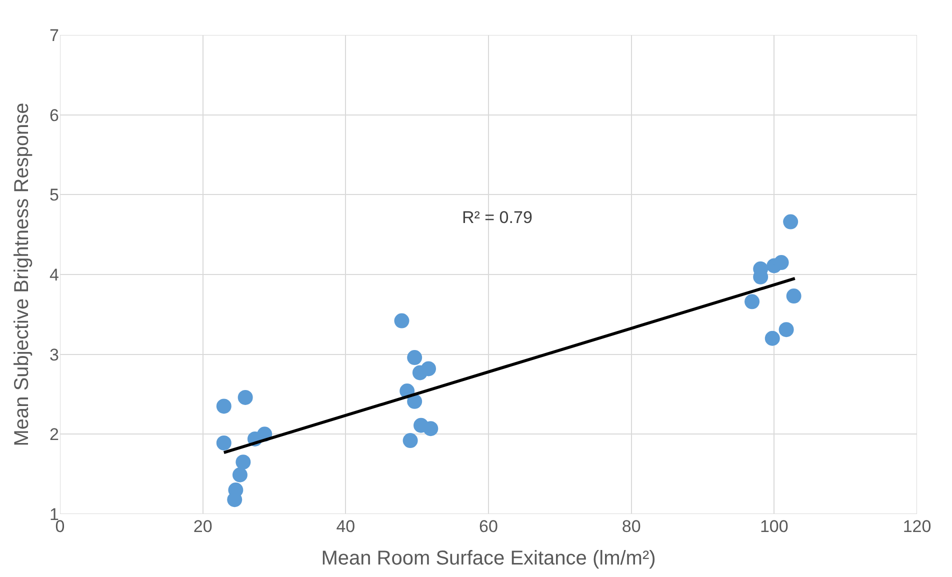  What do you see at coordinates (54, 434) in the screenshot?
I see `y-tick-label: 2` at bounding box center [54, 434].